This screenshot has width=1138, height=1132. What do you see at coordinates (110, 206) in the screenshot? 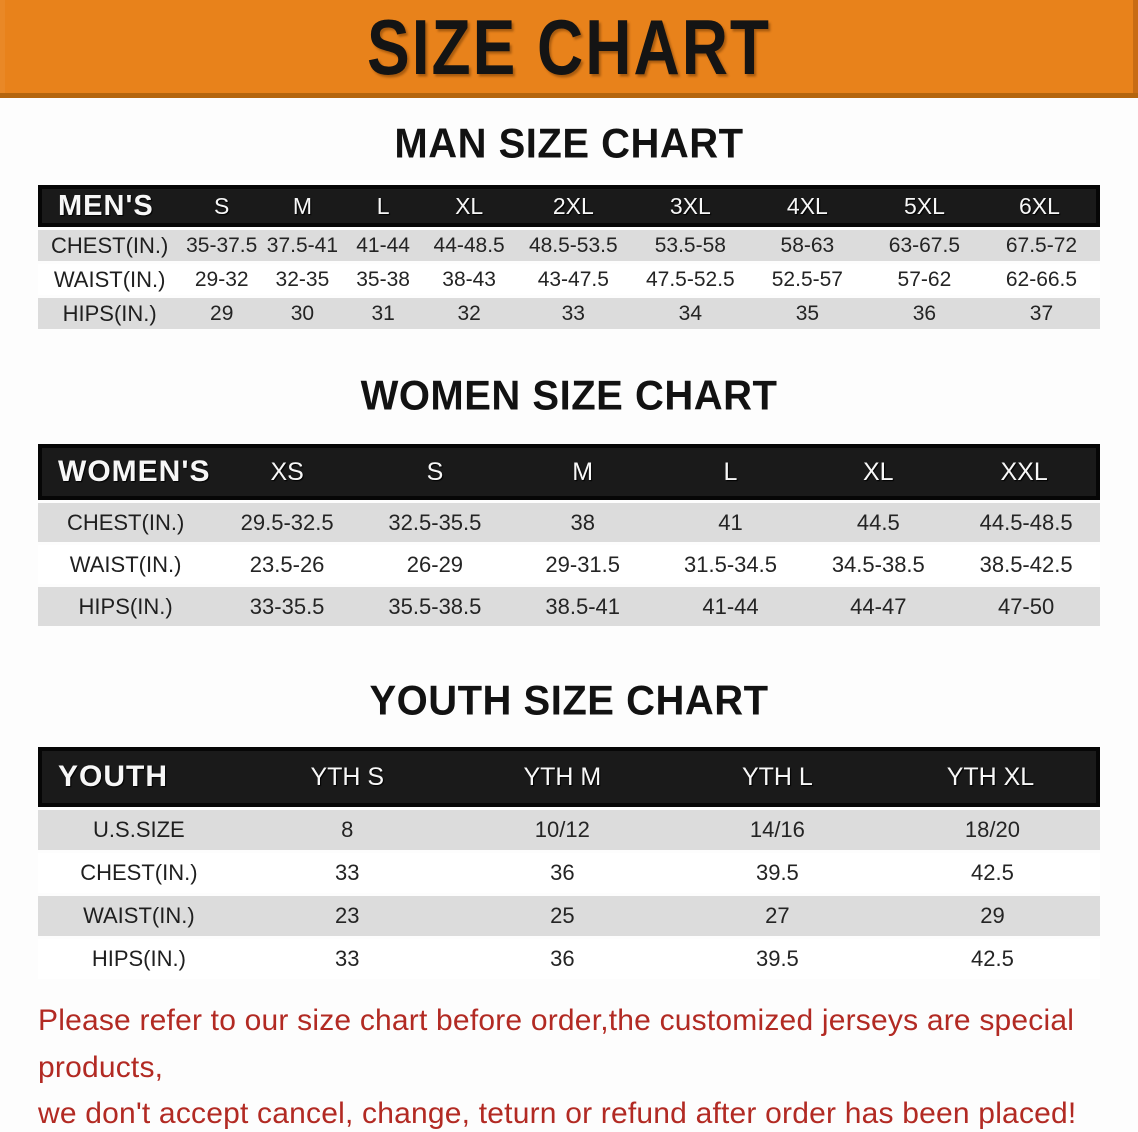
I see `table-group-label: MEN'S` at bounding box center [110, 206].